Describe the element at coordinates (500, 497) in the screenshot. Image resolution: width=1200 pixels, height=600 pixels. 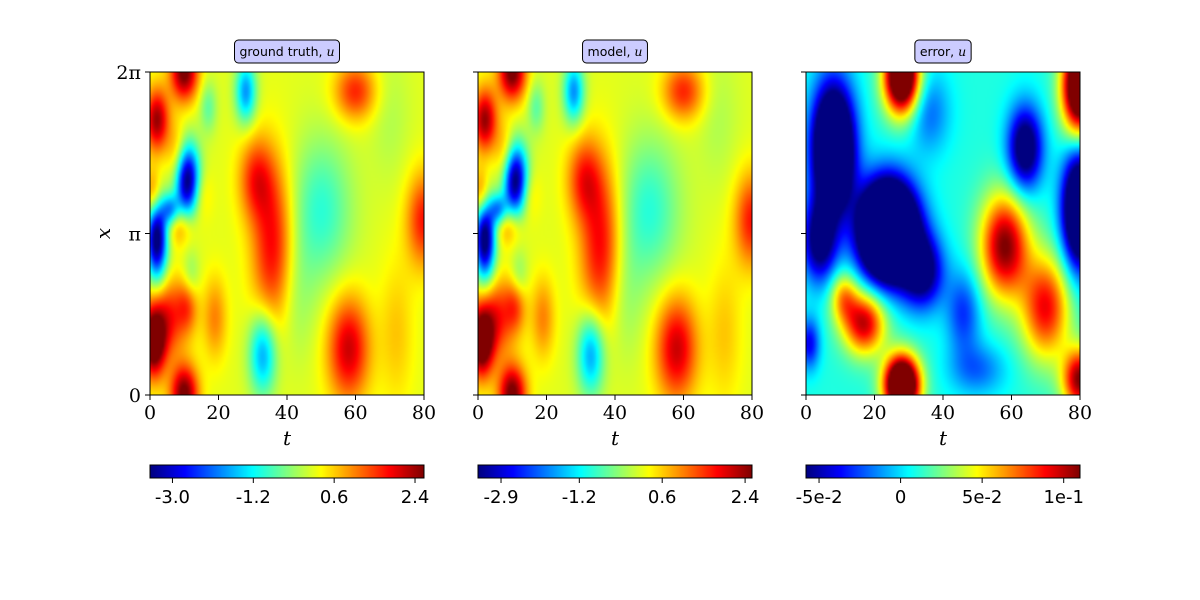
I see `colorbar-tick-label: -2.9` at that location.